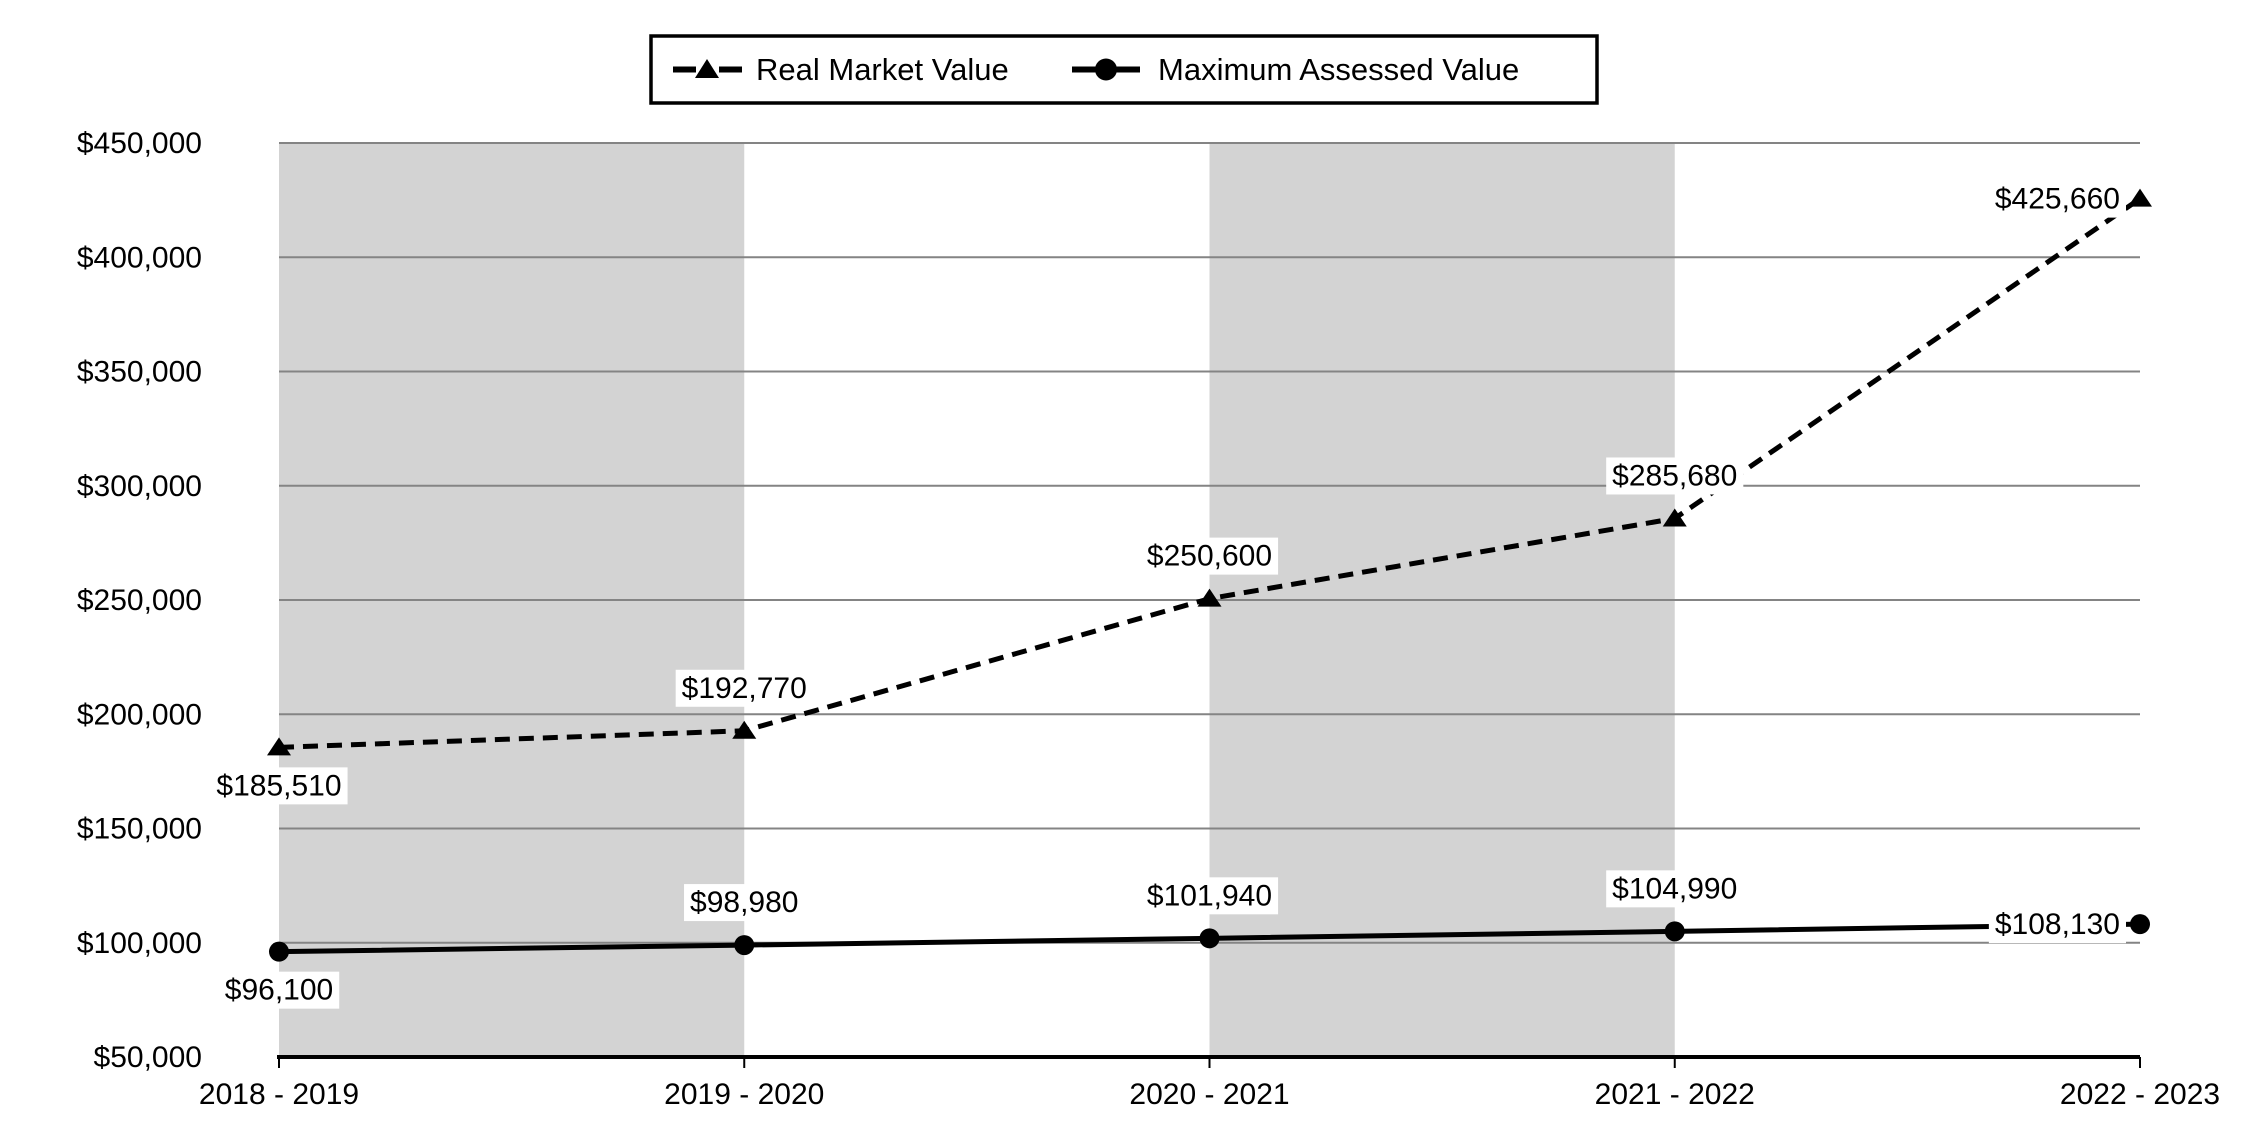  Describe the element at coordinates (882, 69) in the screenshot. I see `legend-label-real-market-value: Real Market Value` at that location.